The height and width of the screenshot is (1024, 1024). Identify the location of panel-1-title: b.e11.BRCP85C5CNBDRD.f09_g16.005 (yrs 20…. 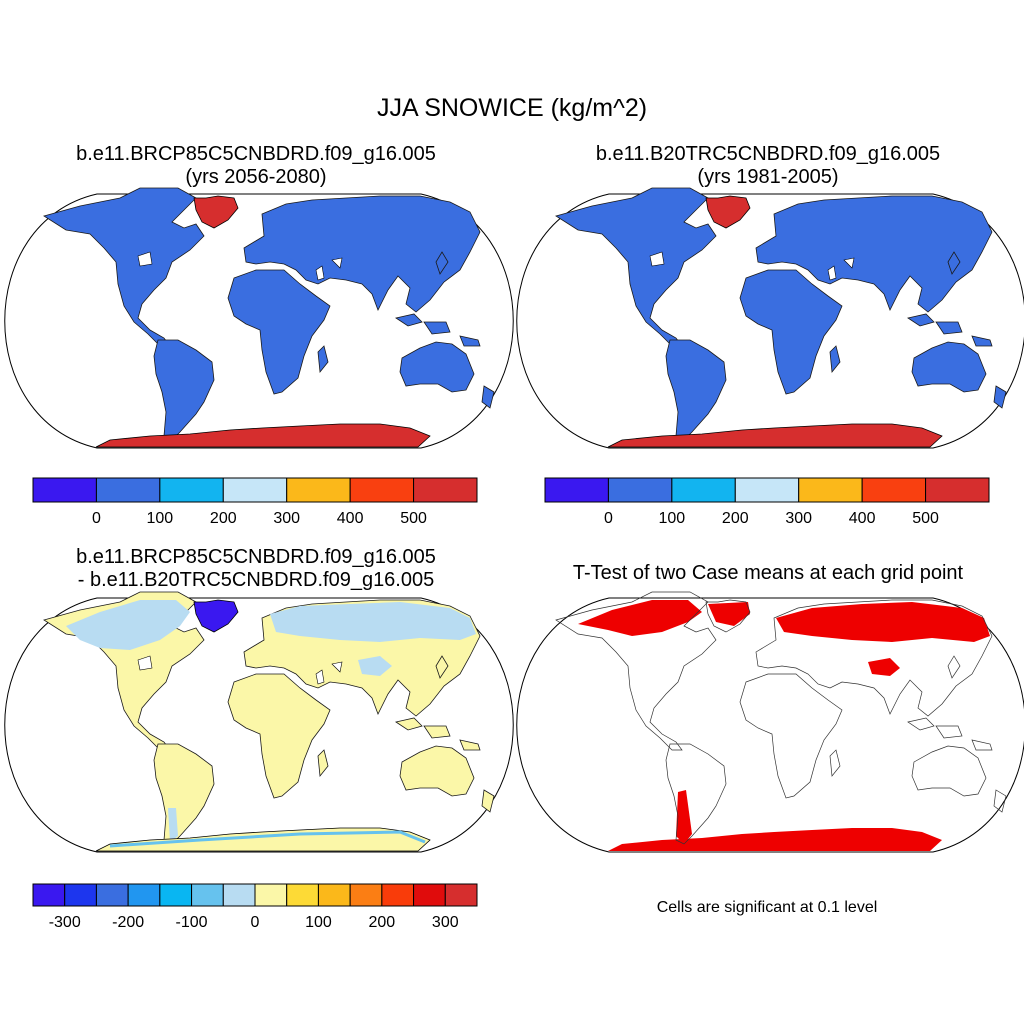
(256, 166).